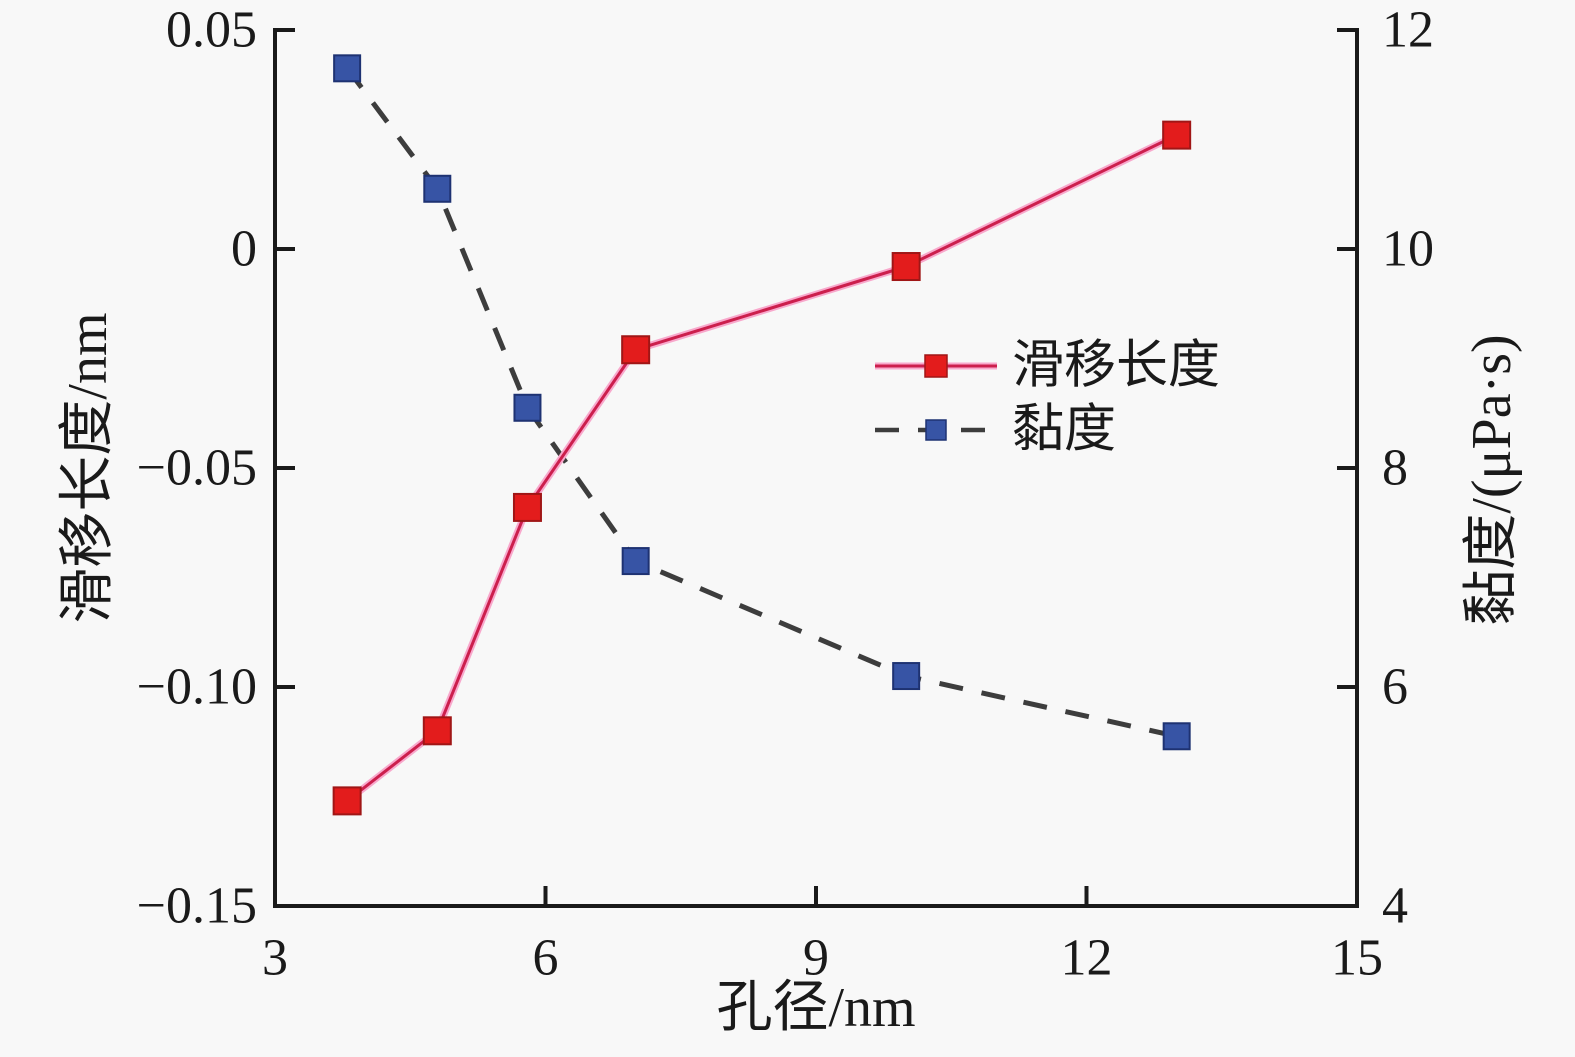 The height and width of the screenshot is (1057, 1575). I want to click on x-tick-label: 6, so click(546, 958).